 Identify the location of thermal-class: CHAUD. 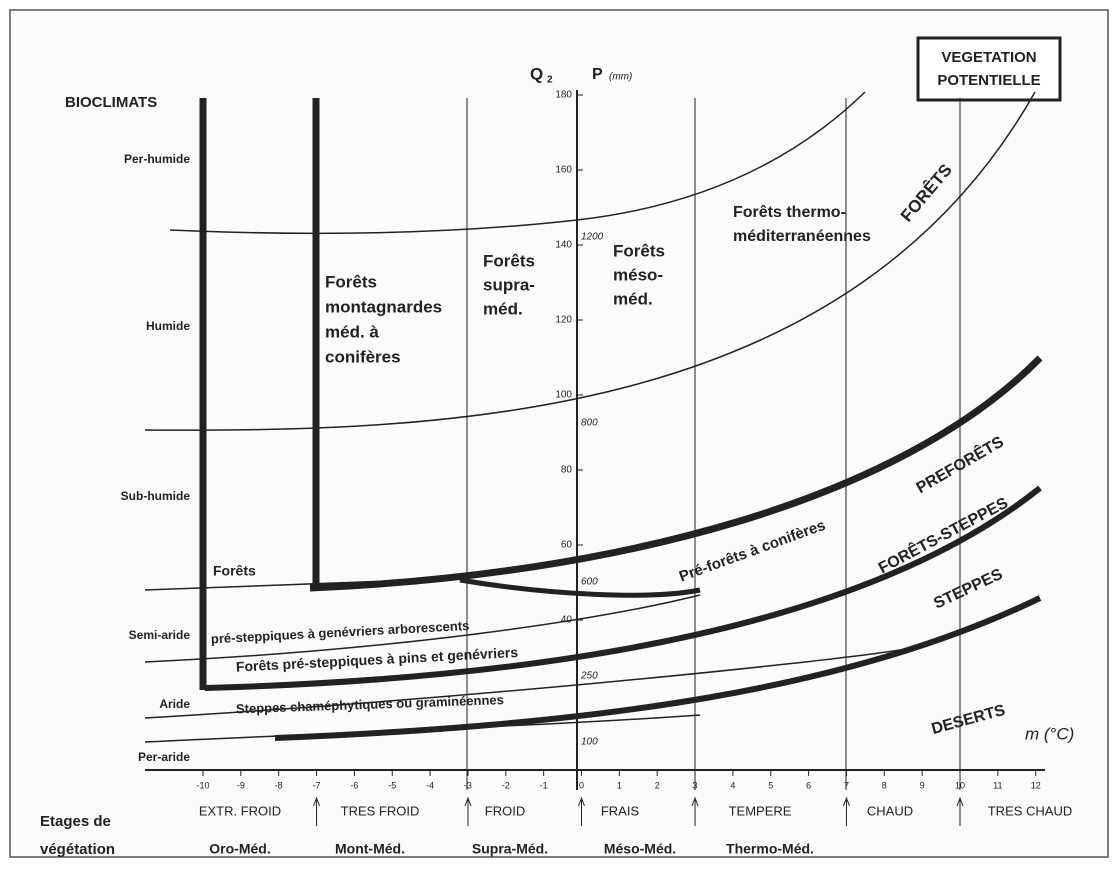
(890, 810).